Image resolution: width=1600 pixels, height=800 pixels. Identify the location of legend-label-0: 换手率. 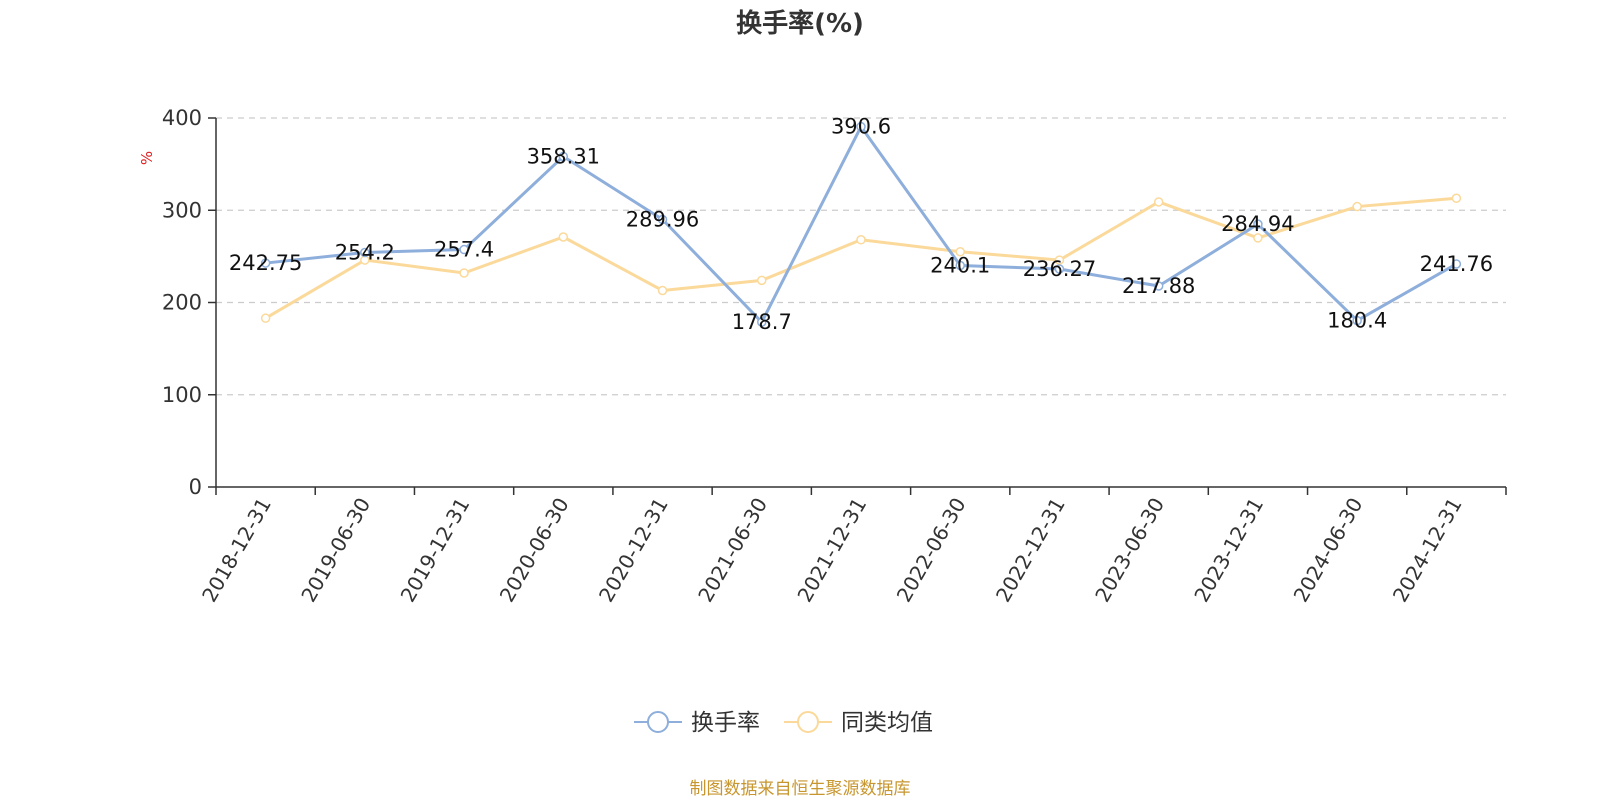
(725, 723).